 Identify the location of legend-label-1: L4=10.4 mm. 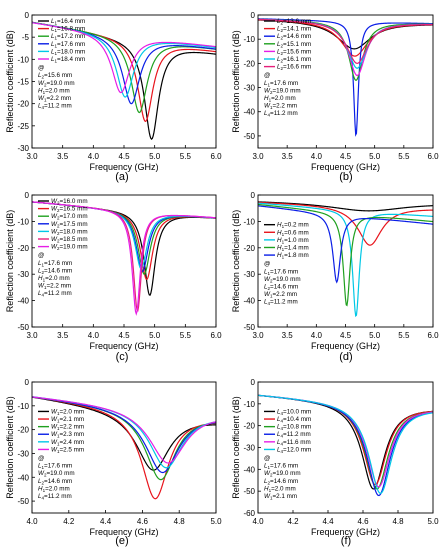
(294, 420).